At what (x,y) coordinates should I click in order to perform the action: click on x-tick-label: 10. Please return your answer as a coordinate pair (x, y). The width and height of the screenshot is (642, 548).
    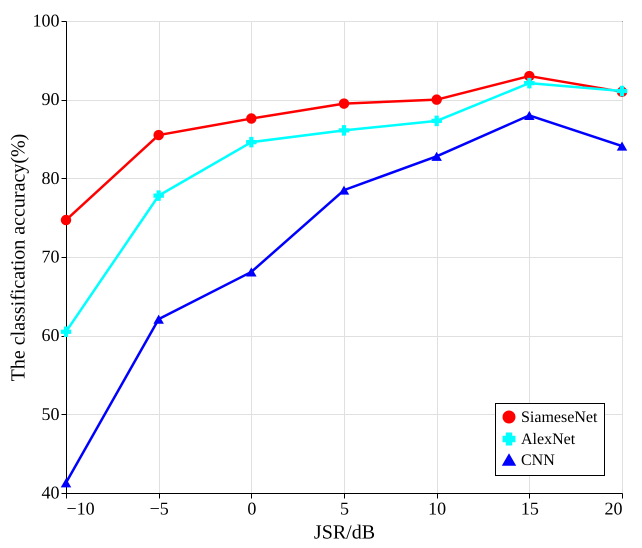
    Looking at the image, I should click on (437, 508).